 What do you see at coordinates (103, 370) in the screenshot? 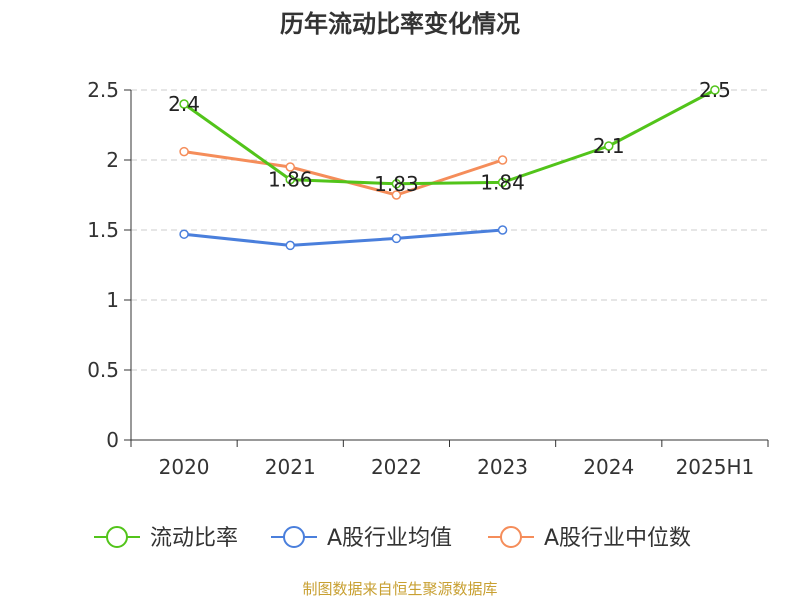
I see `y-tick-label: 0.5` at bounding box center [103, 370].